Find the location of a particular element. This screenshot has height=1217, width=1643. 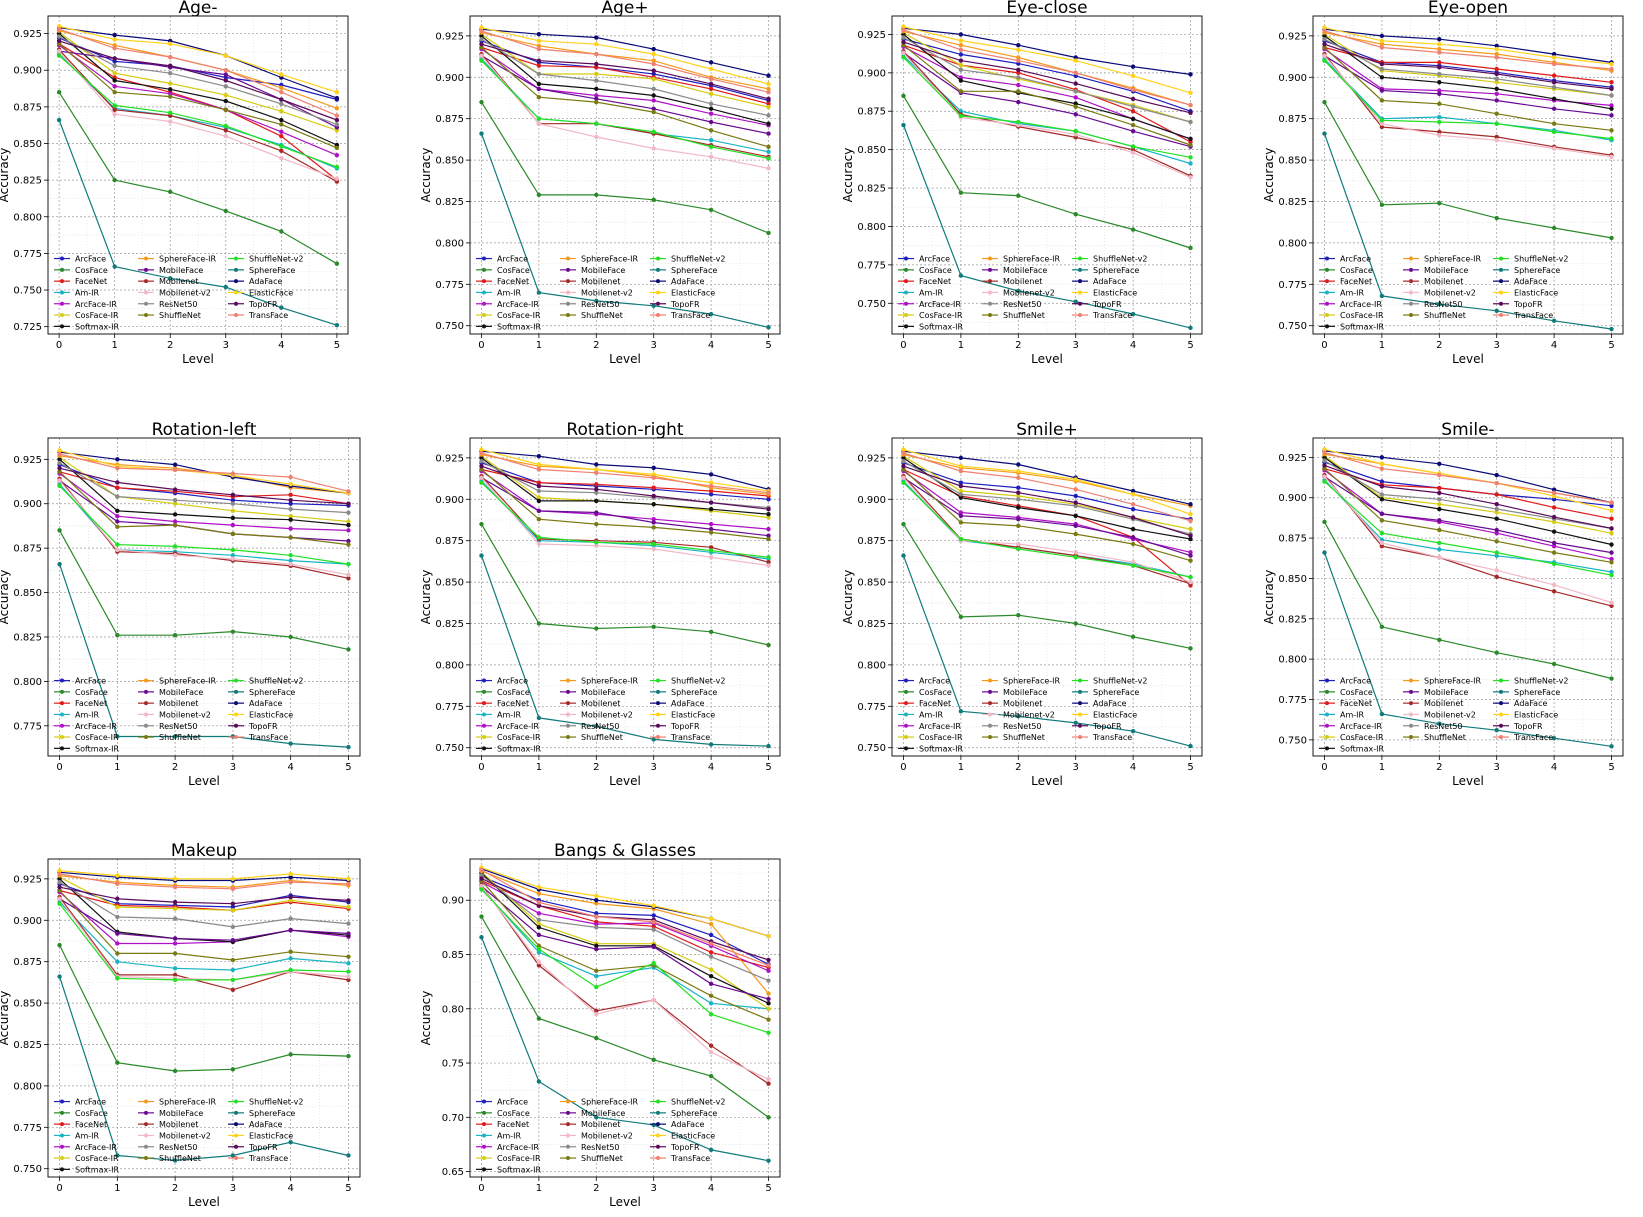

legend-item-arcface-ir: ArcFace-IR is located at coordinates (507, 726).